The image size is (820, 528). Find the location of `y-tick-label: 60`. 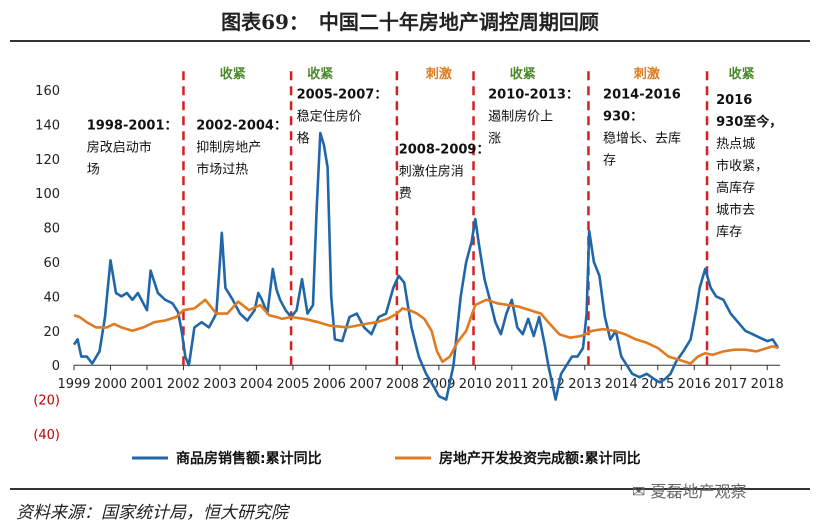

y-tick-label: 60 is located at coordinates (51, 263).